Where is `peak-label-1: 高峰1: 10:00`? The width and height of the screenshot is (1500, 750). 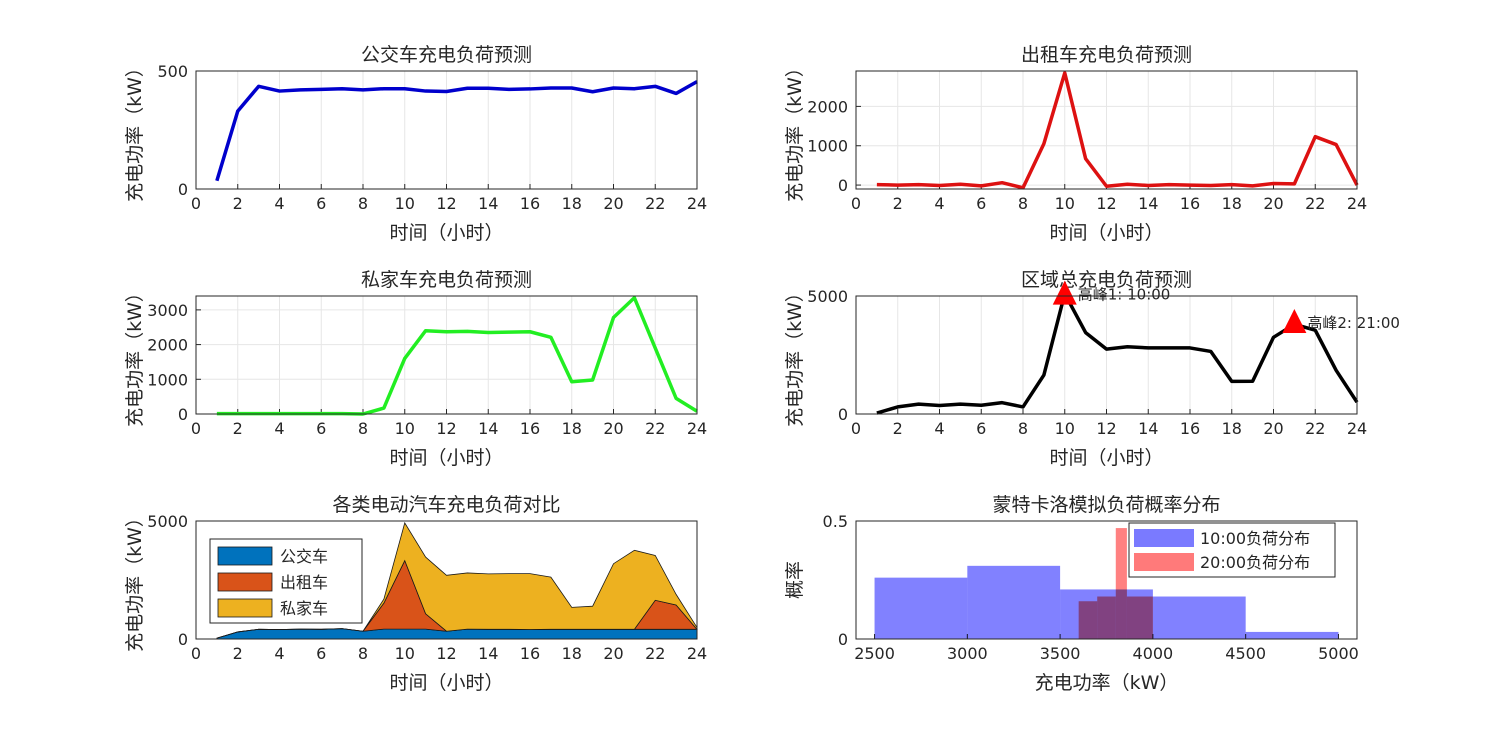
peak-label-1: 高峰1: 10:00 is located at coordinates (1124, 295).